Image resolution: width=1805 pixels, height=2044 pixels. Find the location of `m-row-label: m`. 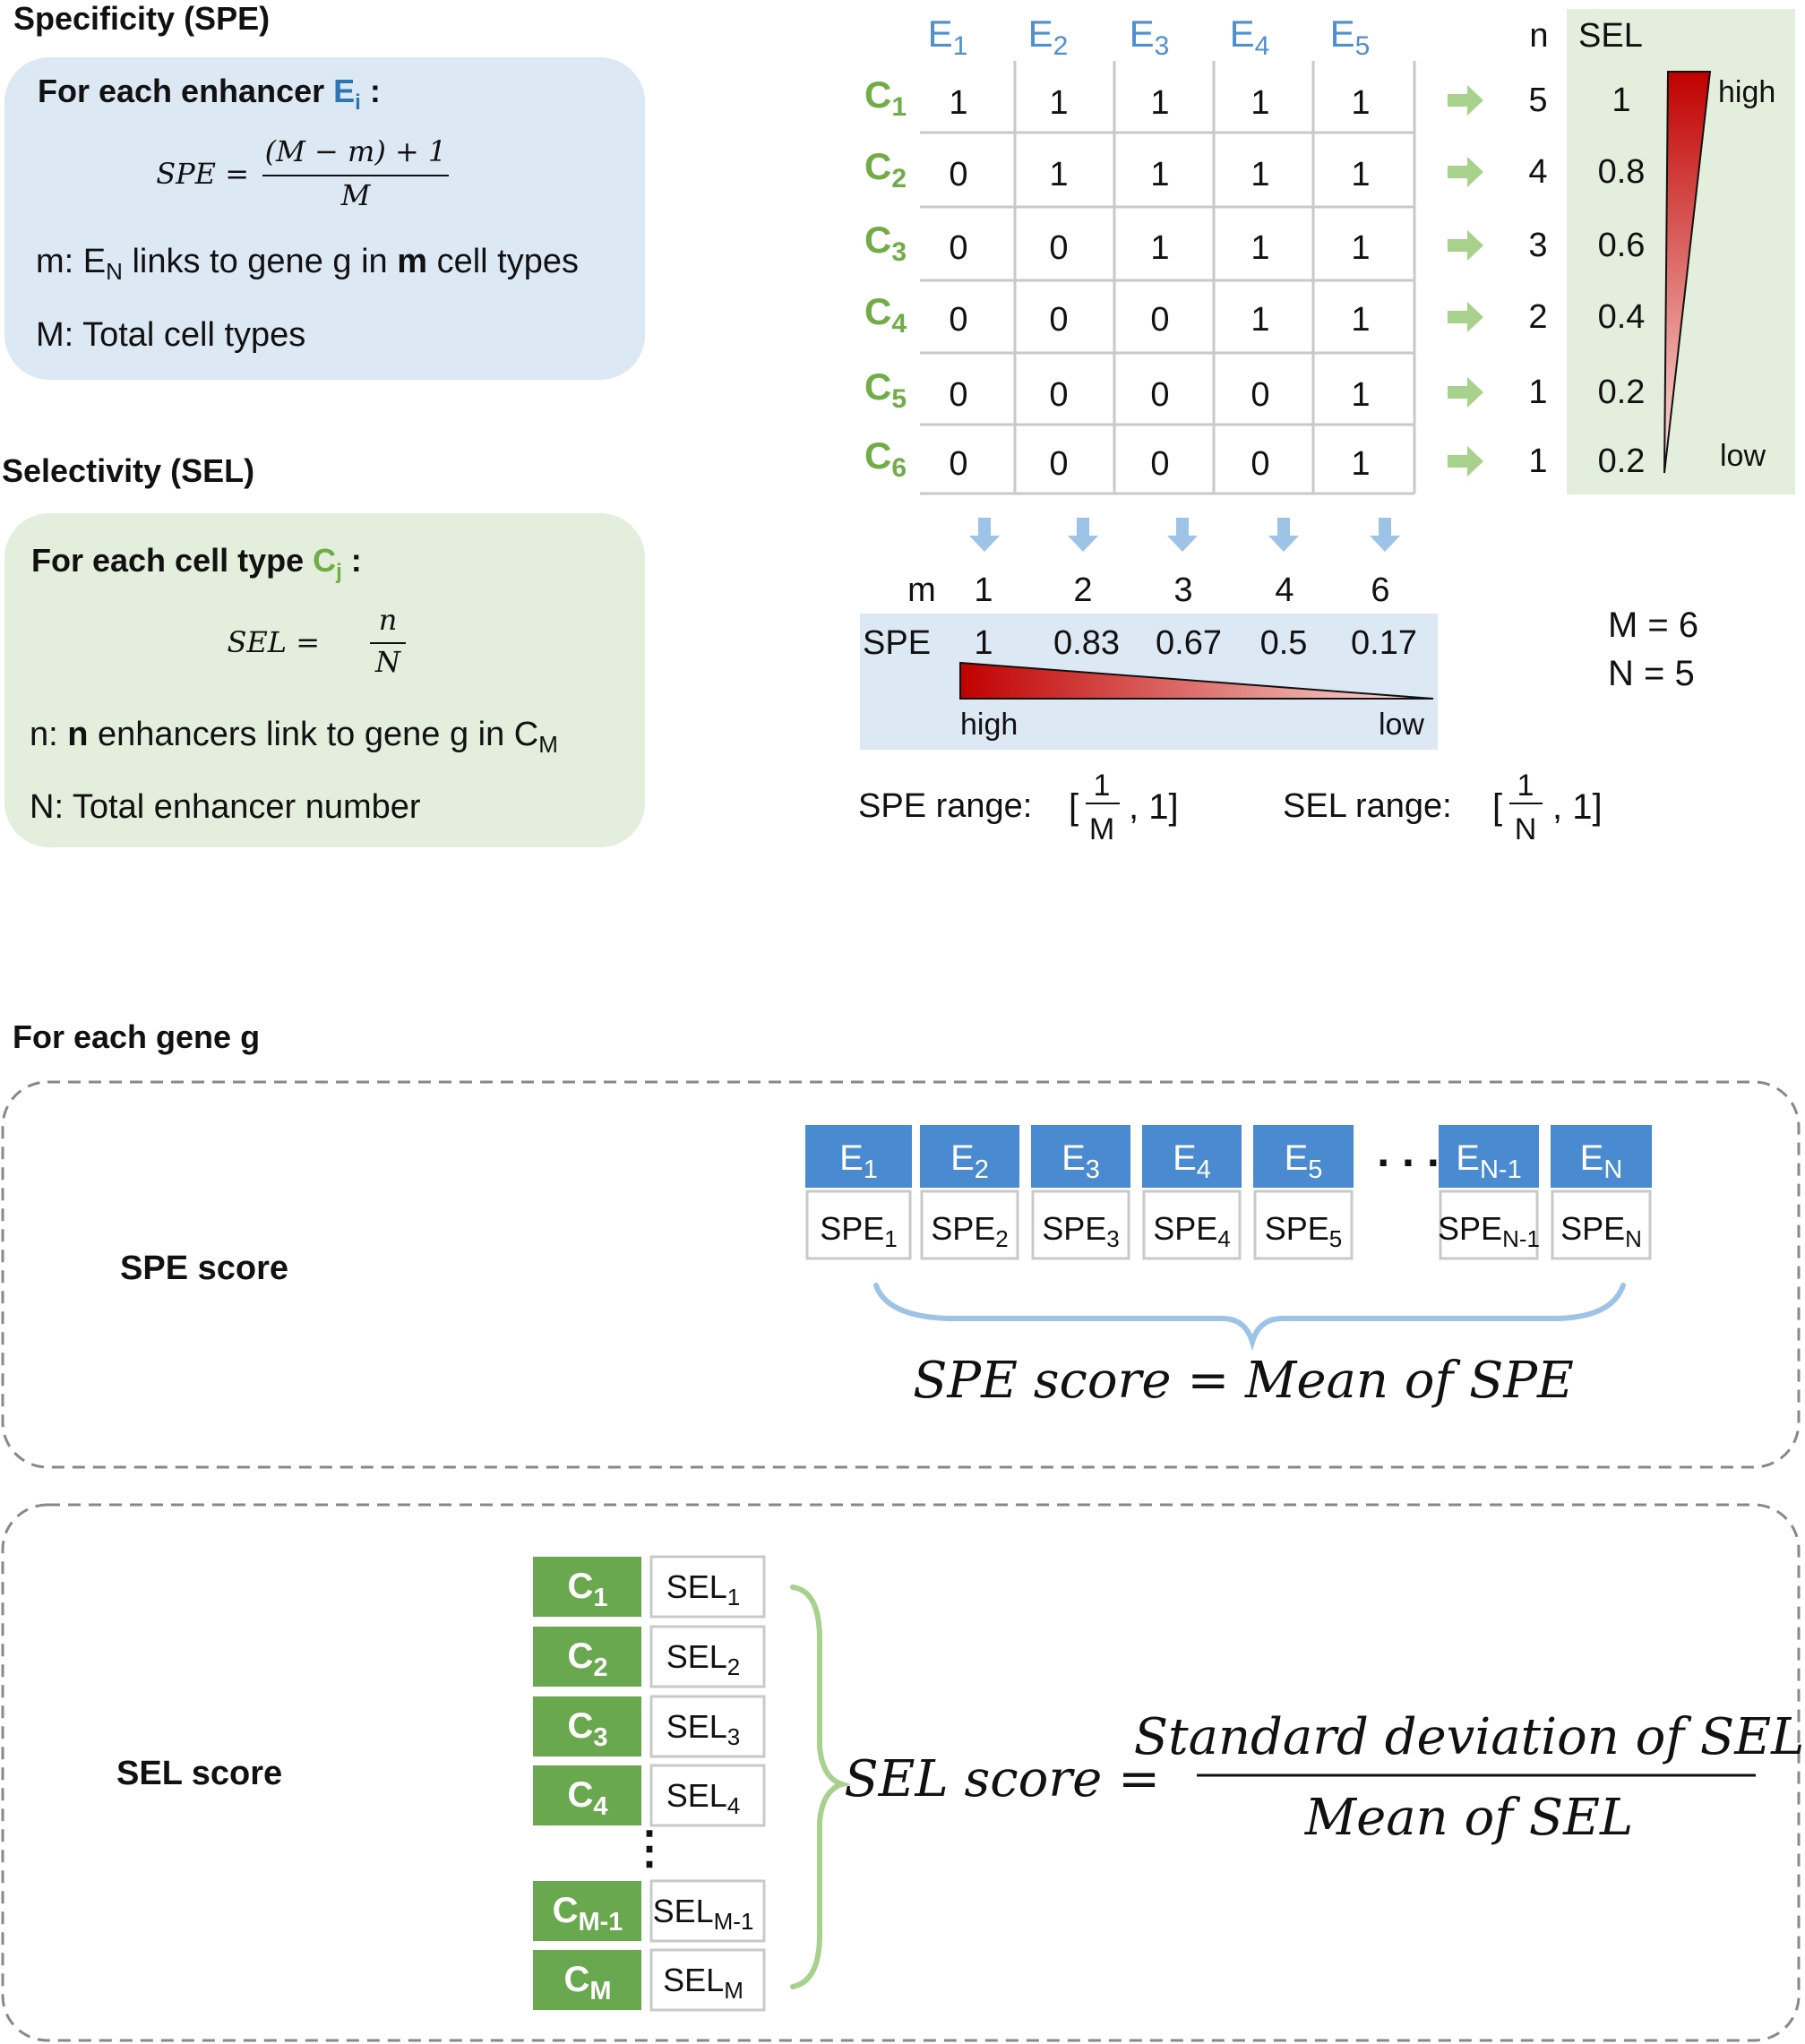

m-row-label: m is located at coordinates (921, 590).